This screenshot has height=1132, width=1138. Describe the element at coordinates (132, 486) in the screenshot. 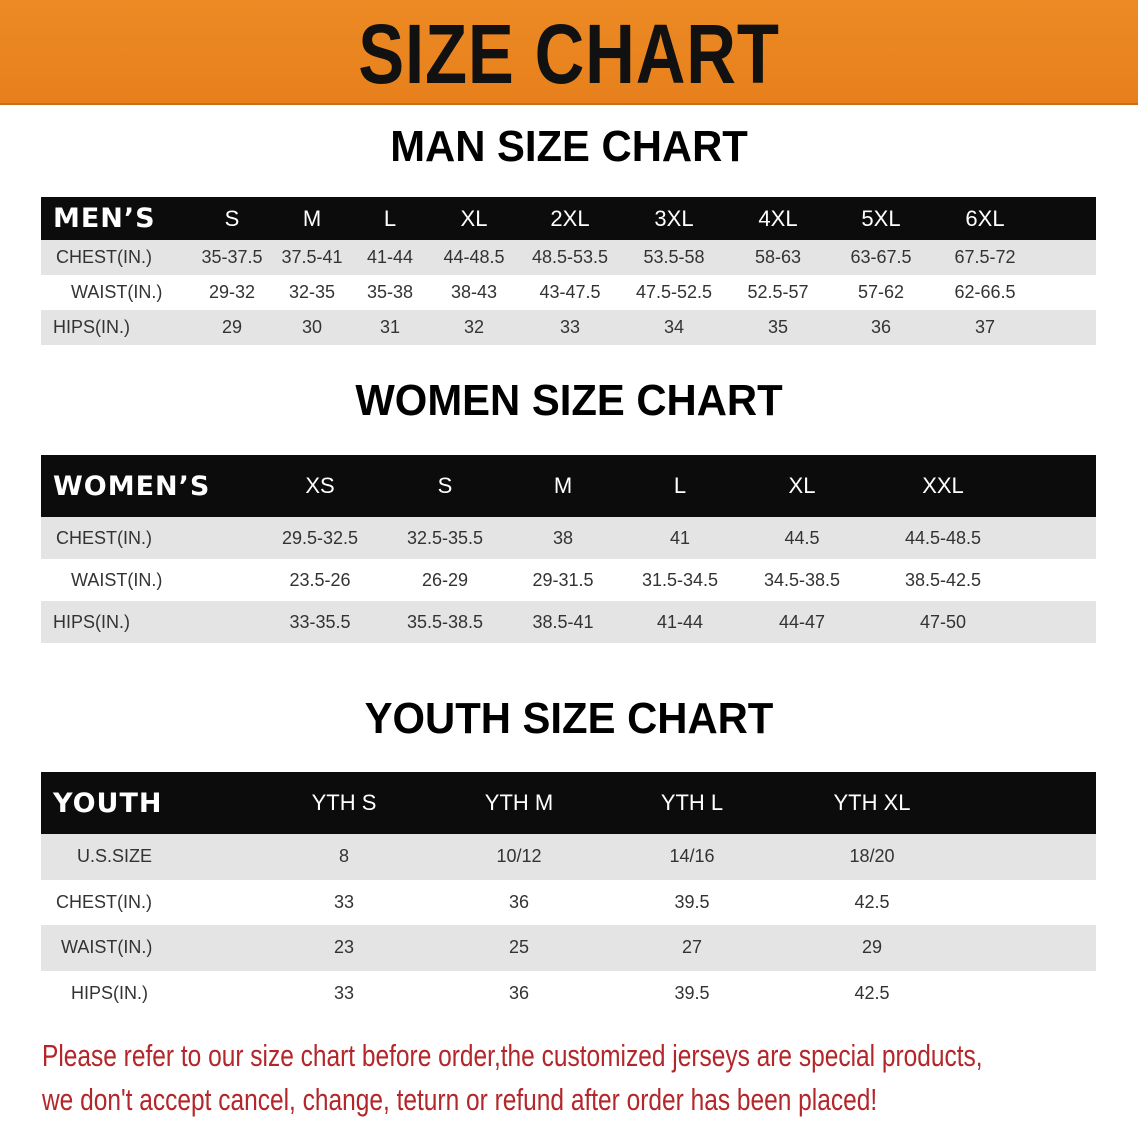

I see `table-title-cell: WOMEN’S` at that location.